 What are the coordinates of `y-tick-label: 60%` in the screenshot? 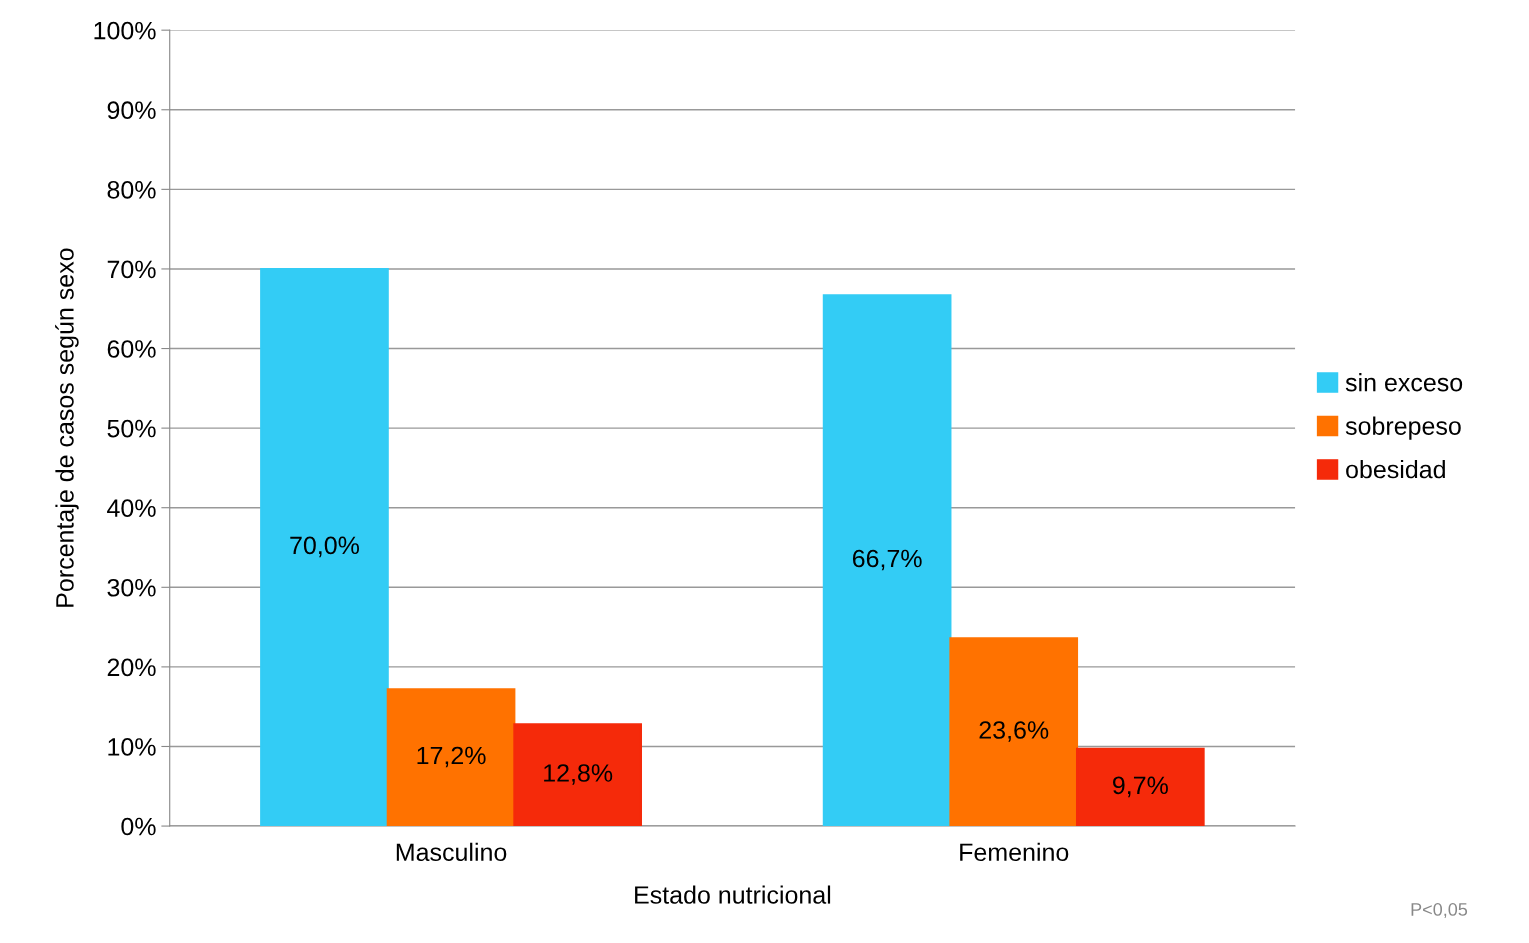 It's located at (131, 349).